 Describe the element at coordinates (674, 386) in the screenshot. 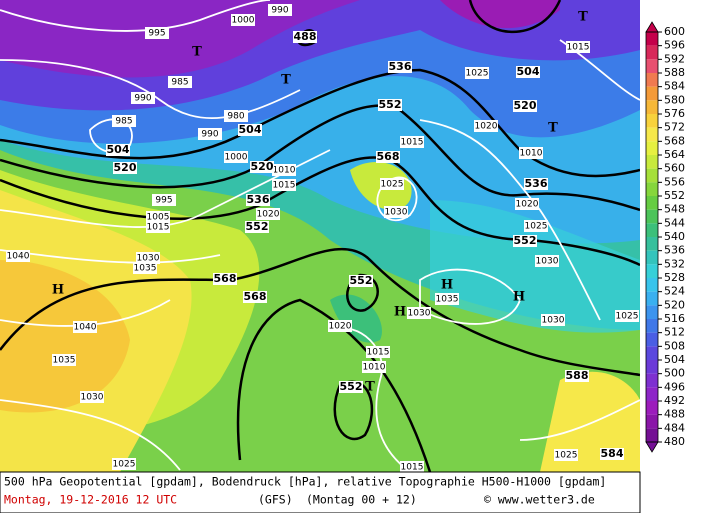

I see `colorbar-label: 496` at that location.